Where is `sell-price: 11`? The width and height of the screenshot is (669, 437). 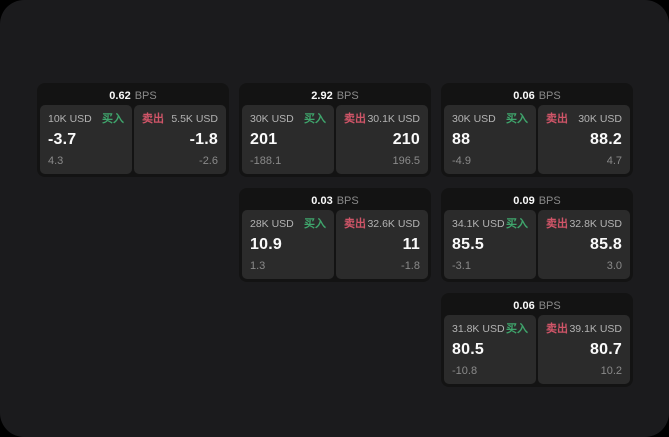
sell-price: 11 is located at coordinates (411, 244).